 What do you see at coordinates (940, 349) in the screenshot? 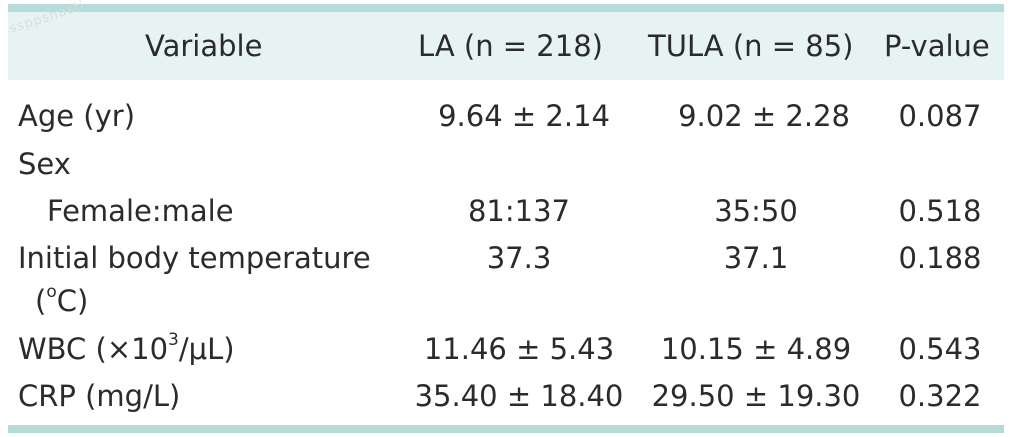
I see `row-wbc-p: 0.543` at bounding box center [940, 349].